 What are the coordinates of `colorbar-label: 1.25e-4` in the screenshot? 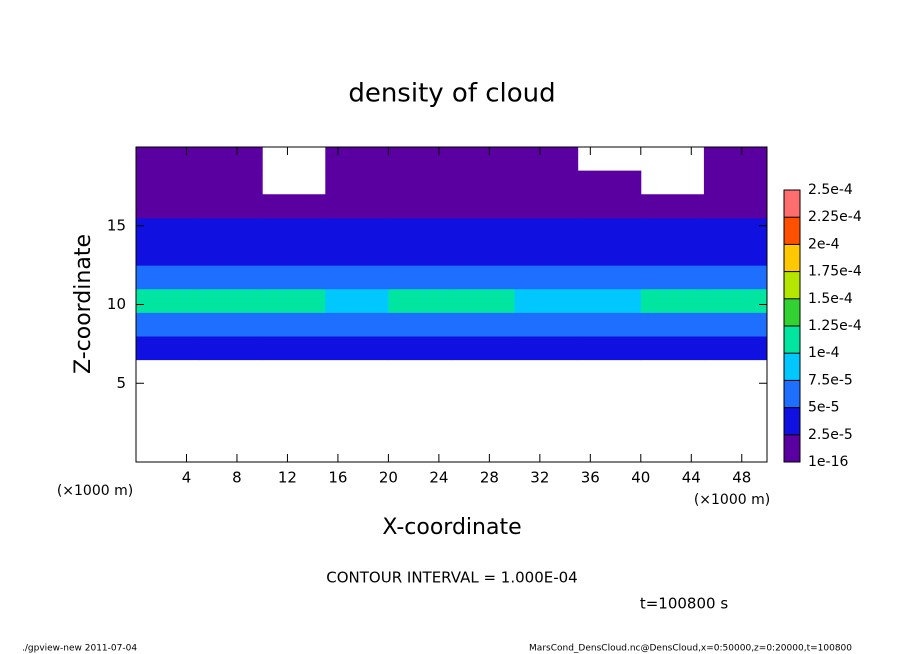 It's located at (835, 326).